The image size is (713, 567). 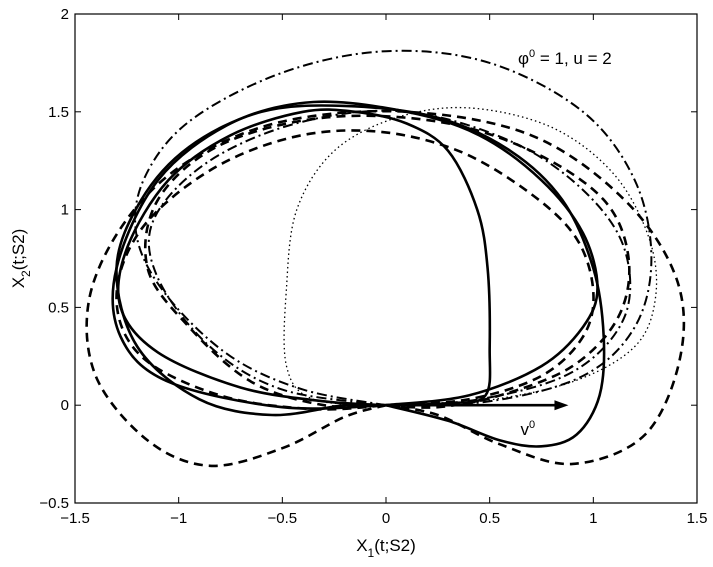 What do you see at coordinates (54, 503) in the screenshot?
I see `y-tick-label: −0.5` at bounding box center [54, 503].